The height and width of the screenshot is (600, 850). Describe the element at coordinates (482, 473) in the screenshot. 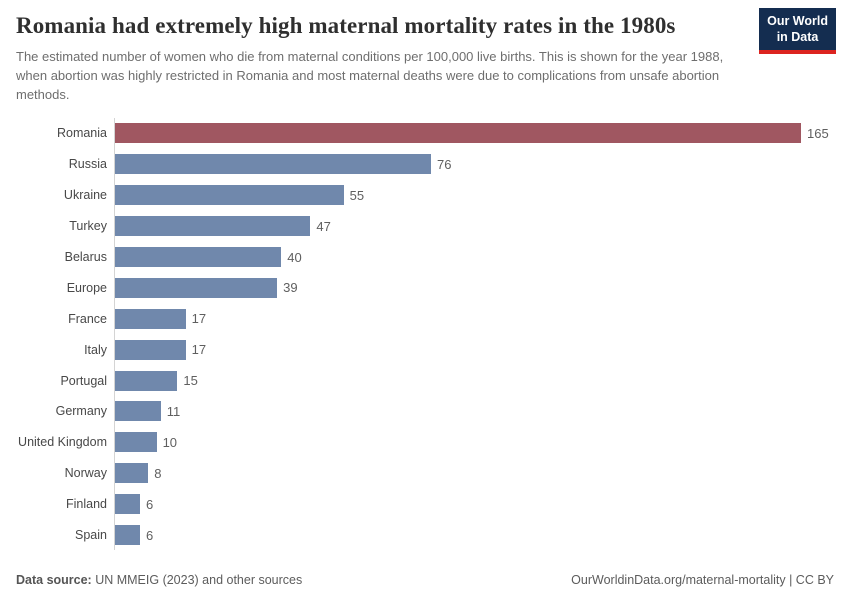

I see `bar-track: 8` at that location.